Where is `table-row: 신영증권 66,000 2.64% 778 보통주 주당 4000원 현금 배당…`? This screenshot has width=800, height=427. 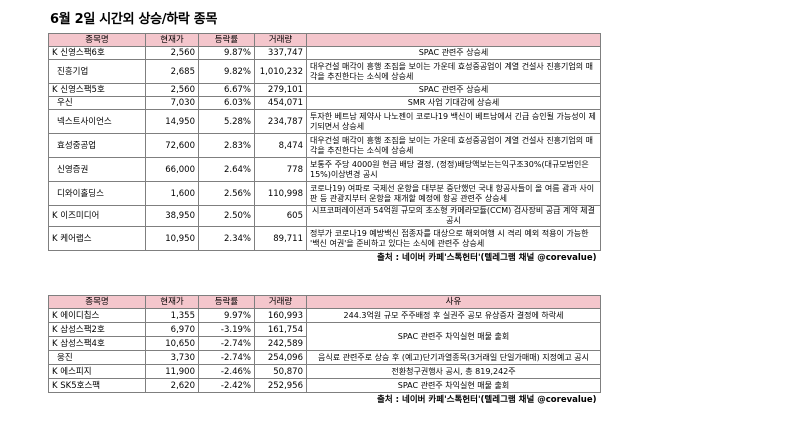
table-row: 신영증권 66,000 2.64% 778 보통주 주당 4000원 현금 배당… is located at coordinates (324, 169).